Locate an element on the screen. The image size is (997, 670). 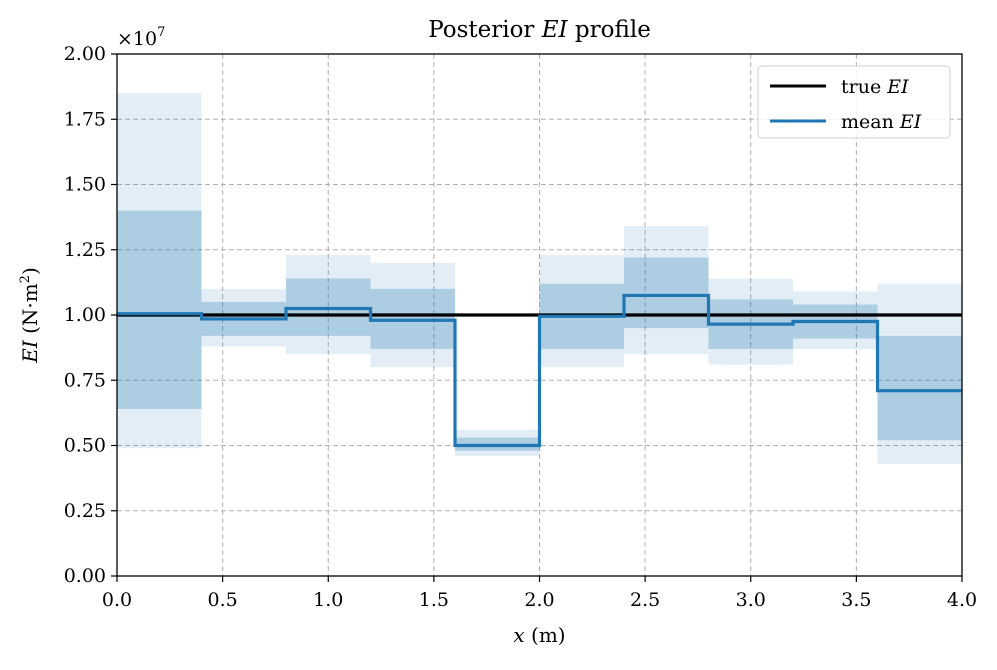
x-tick-label: 4.0 is located at coordinates (962, 600).